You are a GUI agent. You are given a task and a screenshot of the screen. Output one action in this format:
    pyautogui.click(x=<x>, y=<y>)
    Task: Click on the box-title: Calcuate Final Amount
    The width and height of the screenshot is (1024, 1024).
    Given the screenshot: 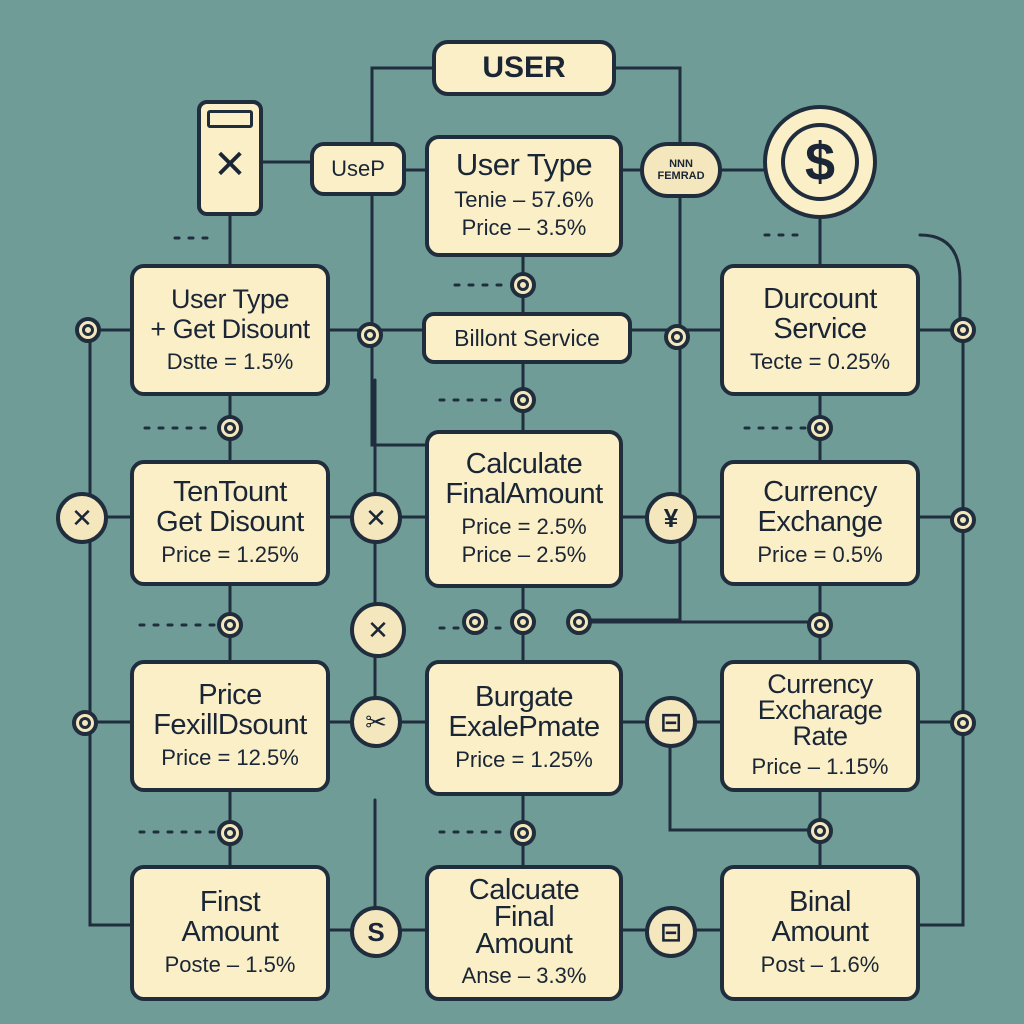 What is the action you would take?
    pyautogui.click(x=524, y=916)
    